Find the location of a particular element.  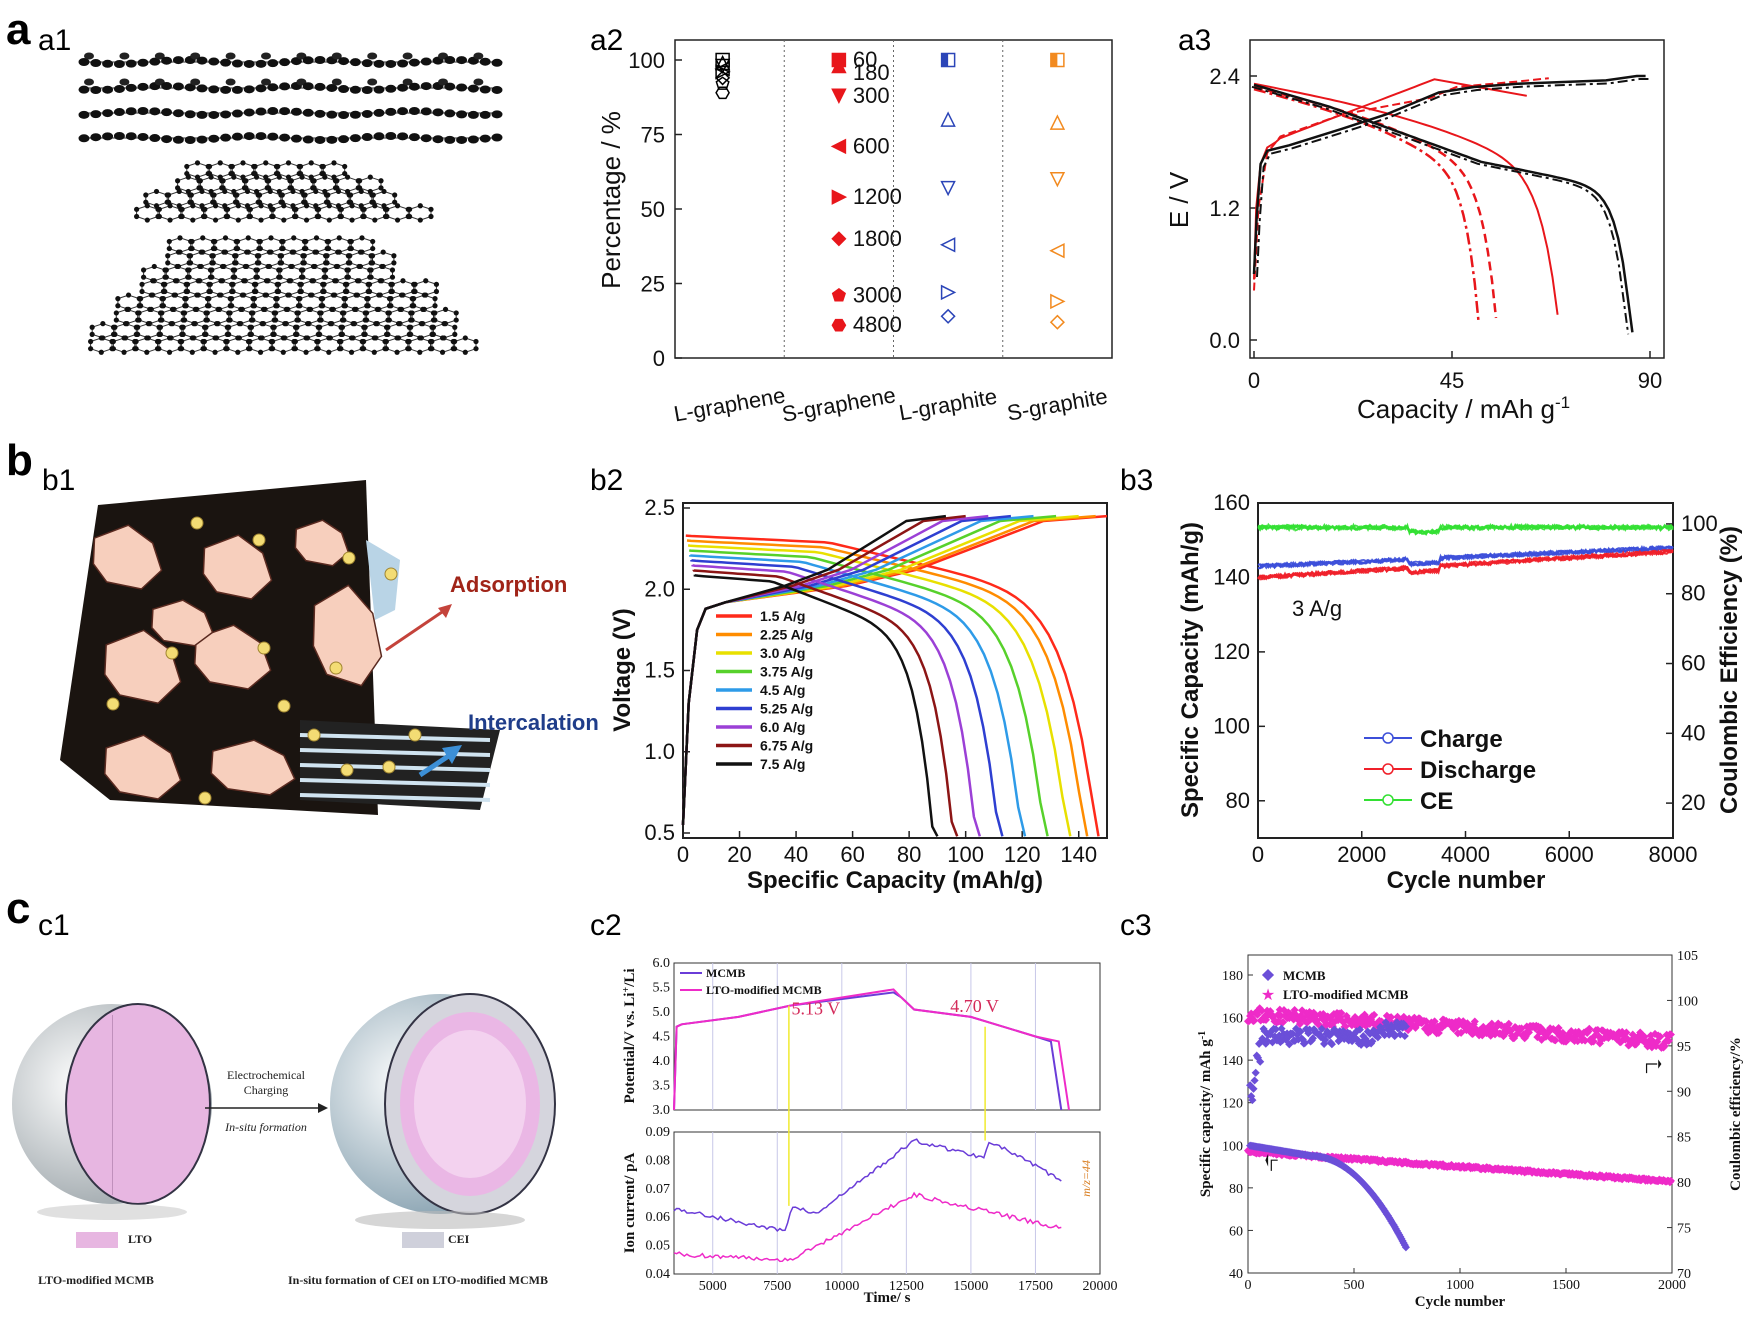

c2-lto-potential is located at coordinates (871, 1049).